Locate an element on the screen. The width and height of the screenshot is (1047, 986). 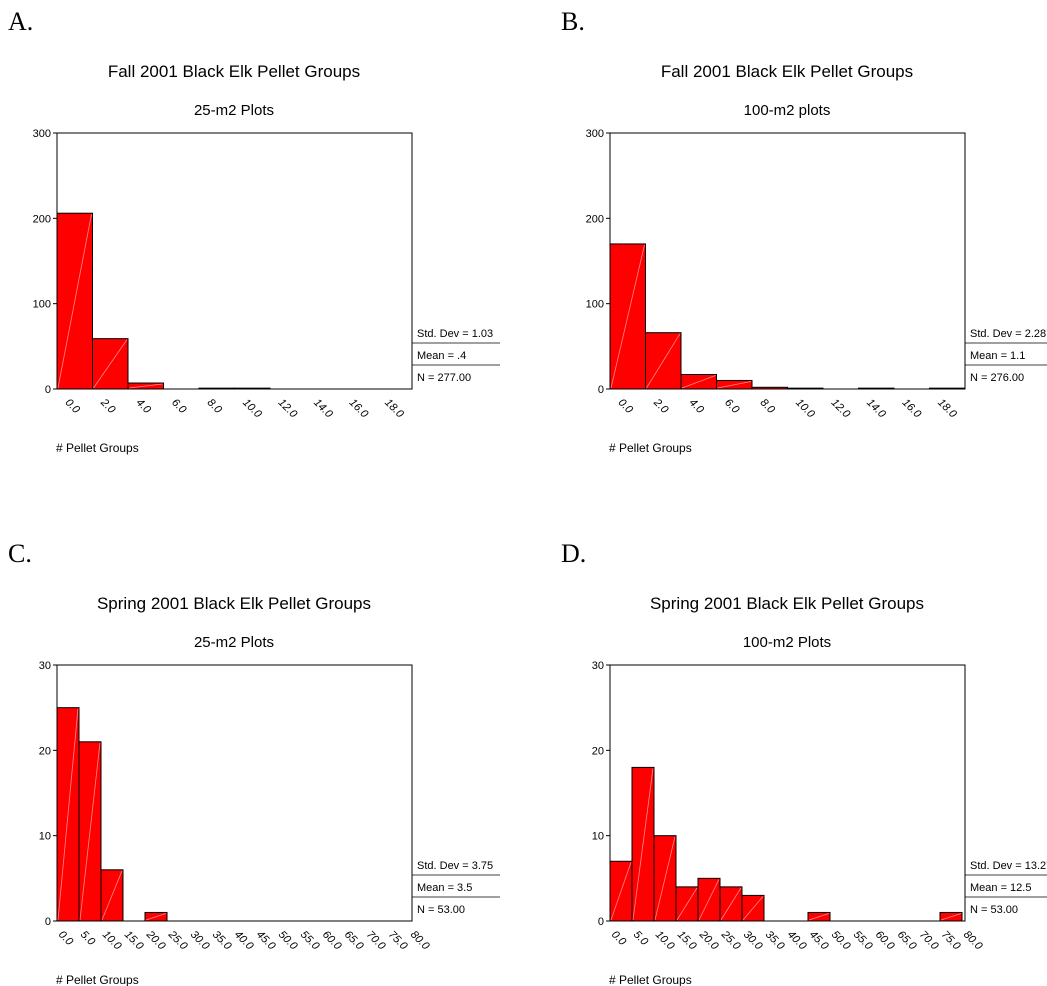
stats-box: Std. Dev = 13.27 Mean = 12.5 N = 53.00 is located at coordinates (1006, 888).